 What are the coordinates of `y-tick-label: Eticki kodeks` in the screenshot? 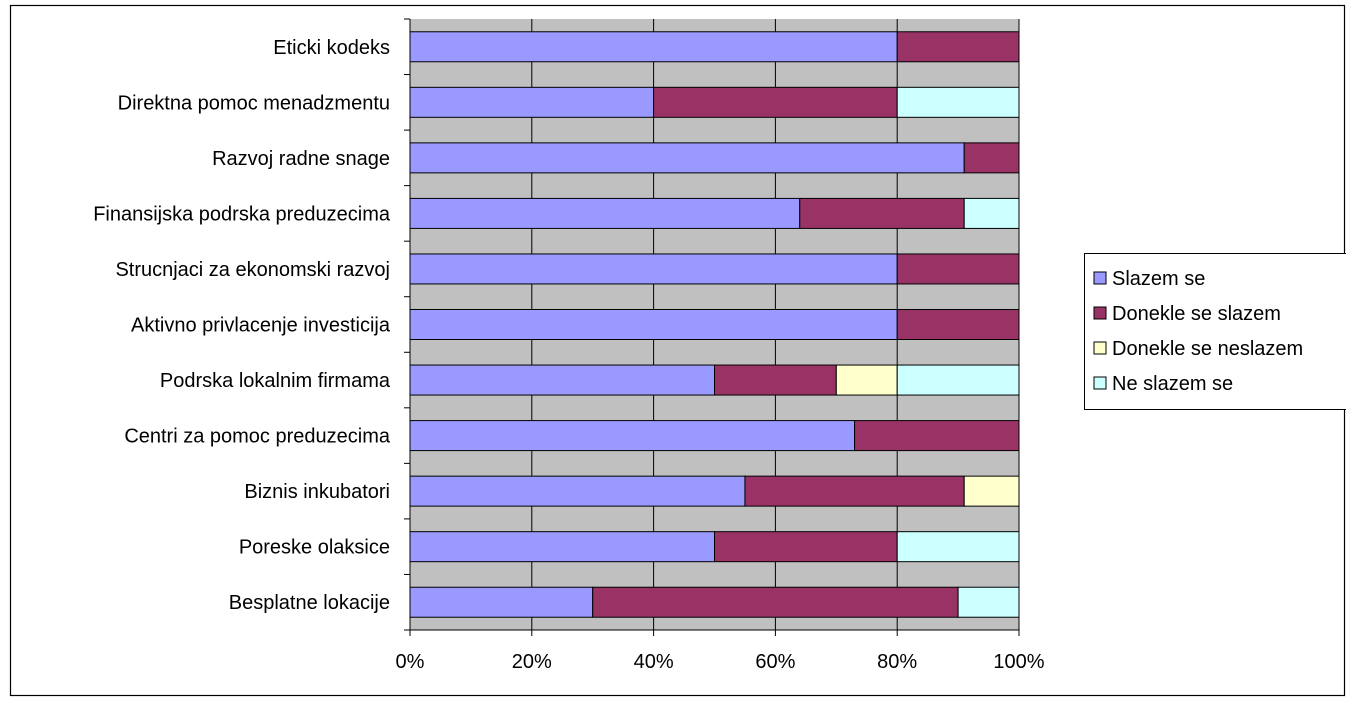 It's located at (331, 48).